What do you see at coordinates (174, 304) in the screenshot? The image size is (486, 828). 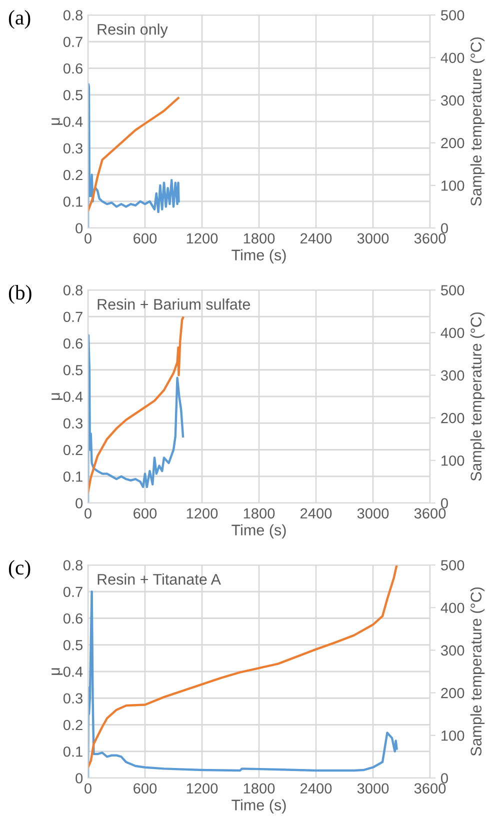 I see `chart-title: Resin + Barium sulfate` at bounding box center [174, 304].